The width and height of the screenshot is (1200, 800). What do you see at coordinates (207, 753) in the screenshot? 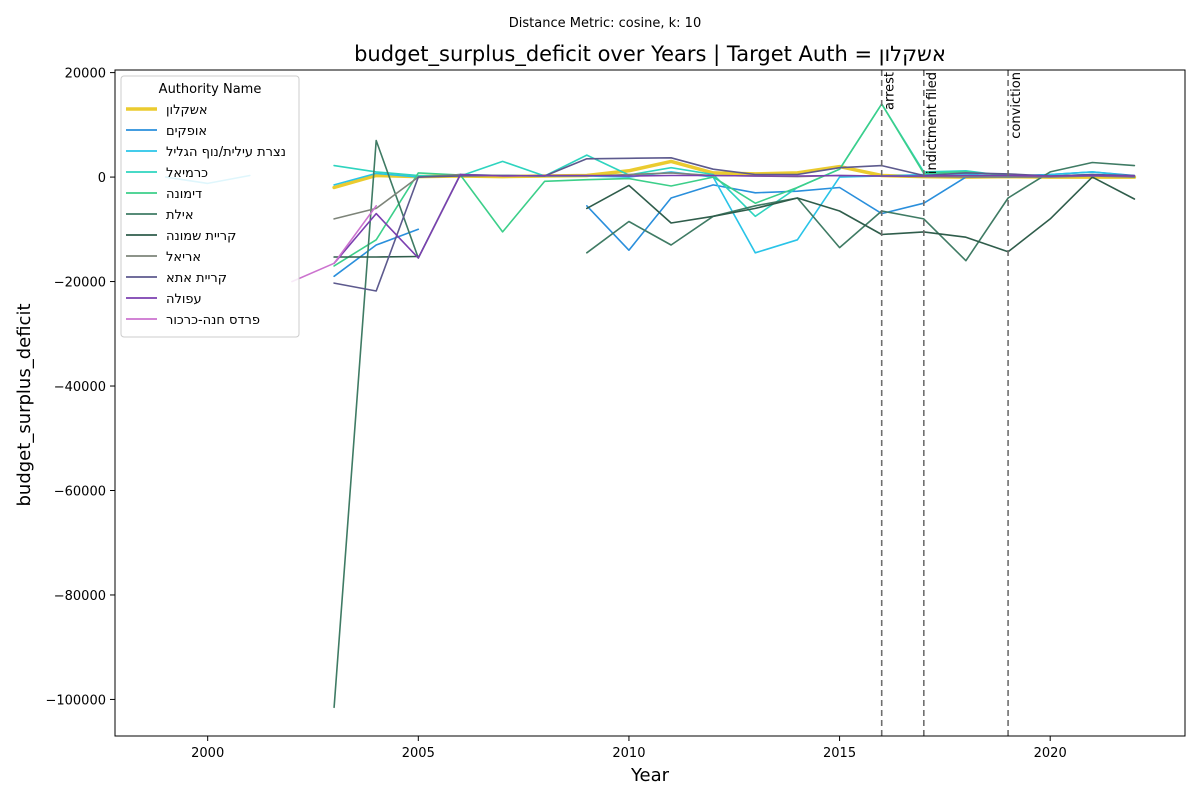
I see `x-tick-label: 2000` at bounding box center [207, 753].